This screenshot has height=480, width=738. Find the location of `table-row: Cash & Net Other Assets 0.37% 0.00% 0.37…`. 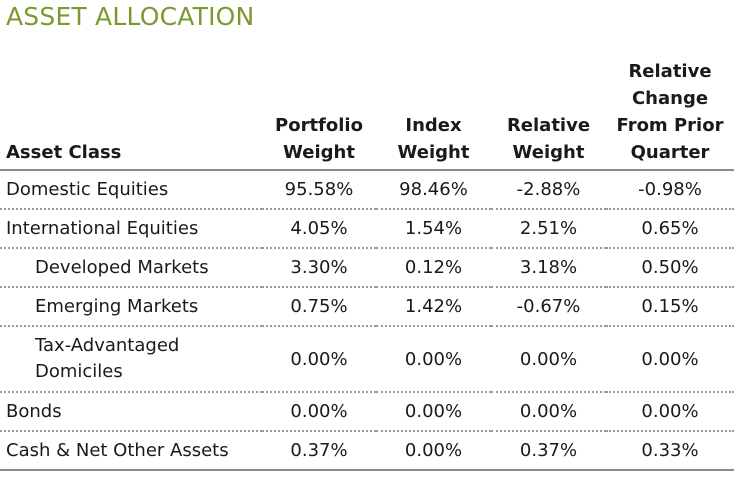

table-row: Cash & Net Other Assets 0.37% 0.00% 0.37… is located at coordinates (367, 451).